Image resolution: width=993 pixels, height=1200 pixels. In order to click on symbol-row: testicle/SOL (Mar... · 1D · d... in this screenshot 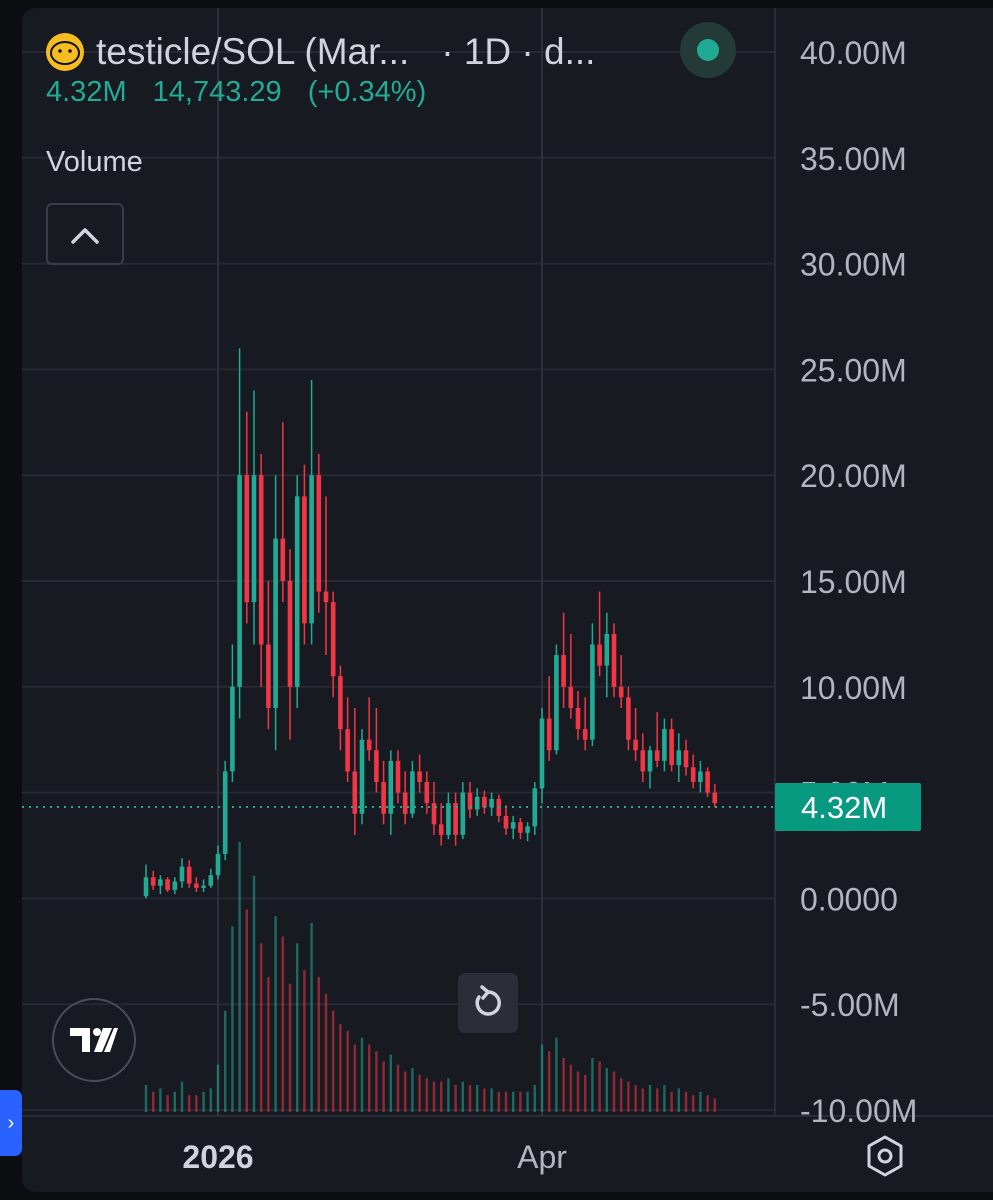, I will do `click(321, 51)`.